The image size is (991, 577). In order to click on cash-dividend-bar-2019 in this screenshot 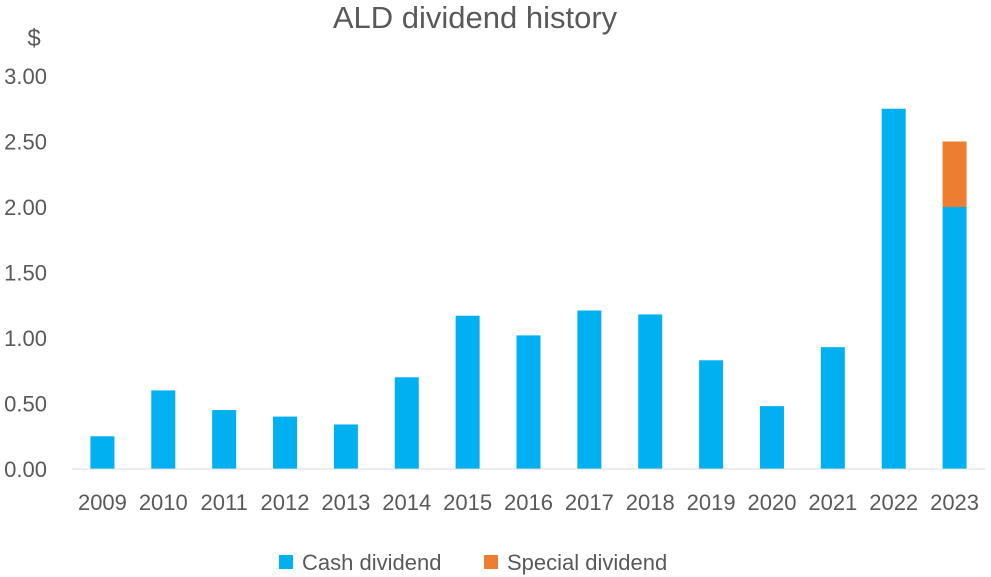, I will do `click(711, 414)`.